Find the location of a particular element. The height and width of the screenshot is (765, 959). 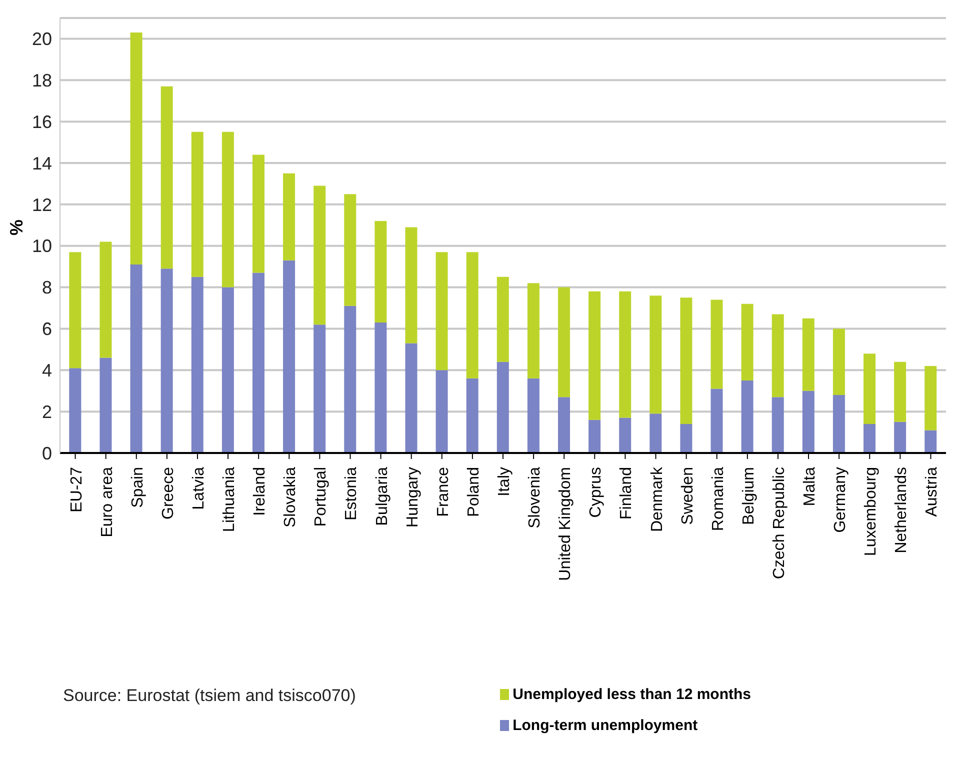

x-tick-label: United Kingdom is located at coordinates (565, 524).